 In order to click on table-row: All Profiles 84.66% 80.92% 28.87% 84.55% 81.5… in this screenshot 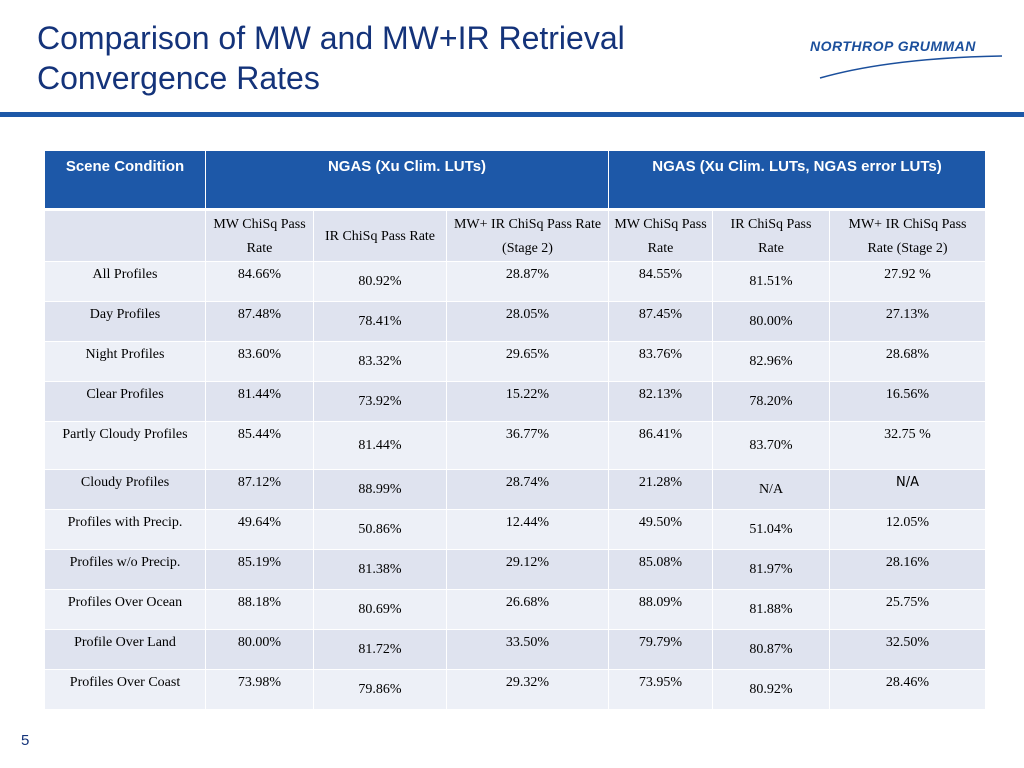, I will do `click(515, 281)`.